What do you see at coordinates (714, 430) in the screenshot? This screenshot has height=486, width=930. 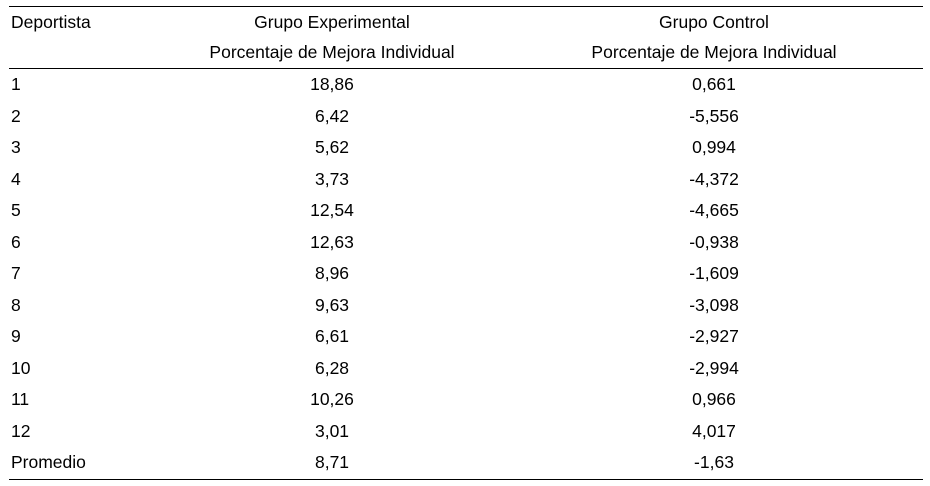 I see `cell-control: 4,017` at bounding box center [714, 430].